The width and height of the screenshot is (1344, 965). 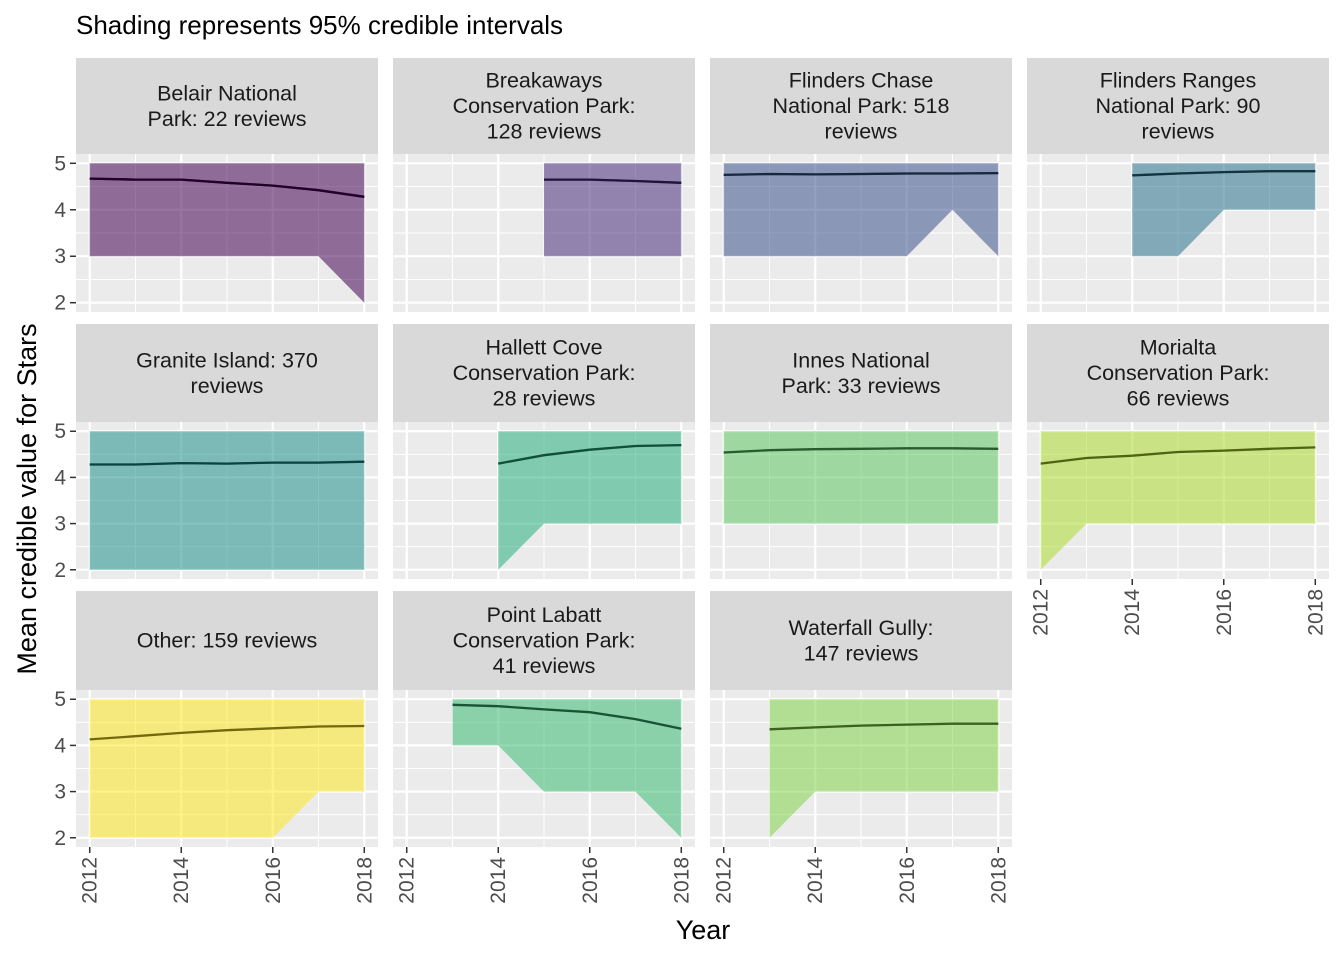 I want to click on facet-panel: Other: 159 reviews 2 3 4 5 2012 2014 2016 2018, so click(x=216, y=747).